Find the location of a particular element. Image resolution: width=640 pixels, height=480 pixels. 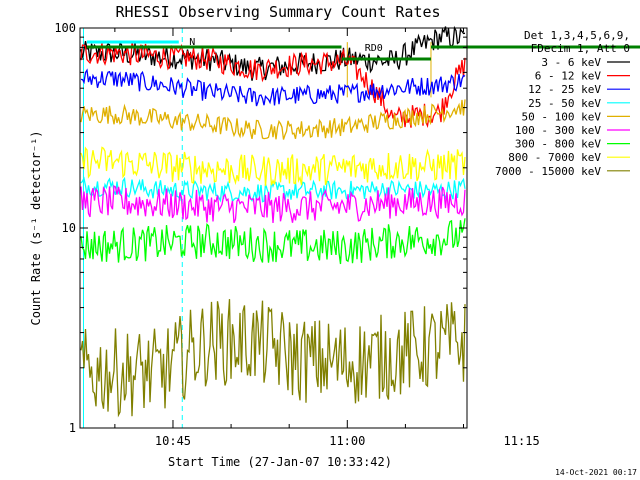

legend-label: 300 - 800 keV is located at coordinates (558, 144).